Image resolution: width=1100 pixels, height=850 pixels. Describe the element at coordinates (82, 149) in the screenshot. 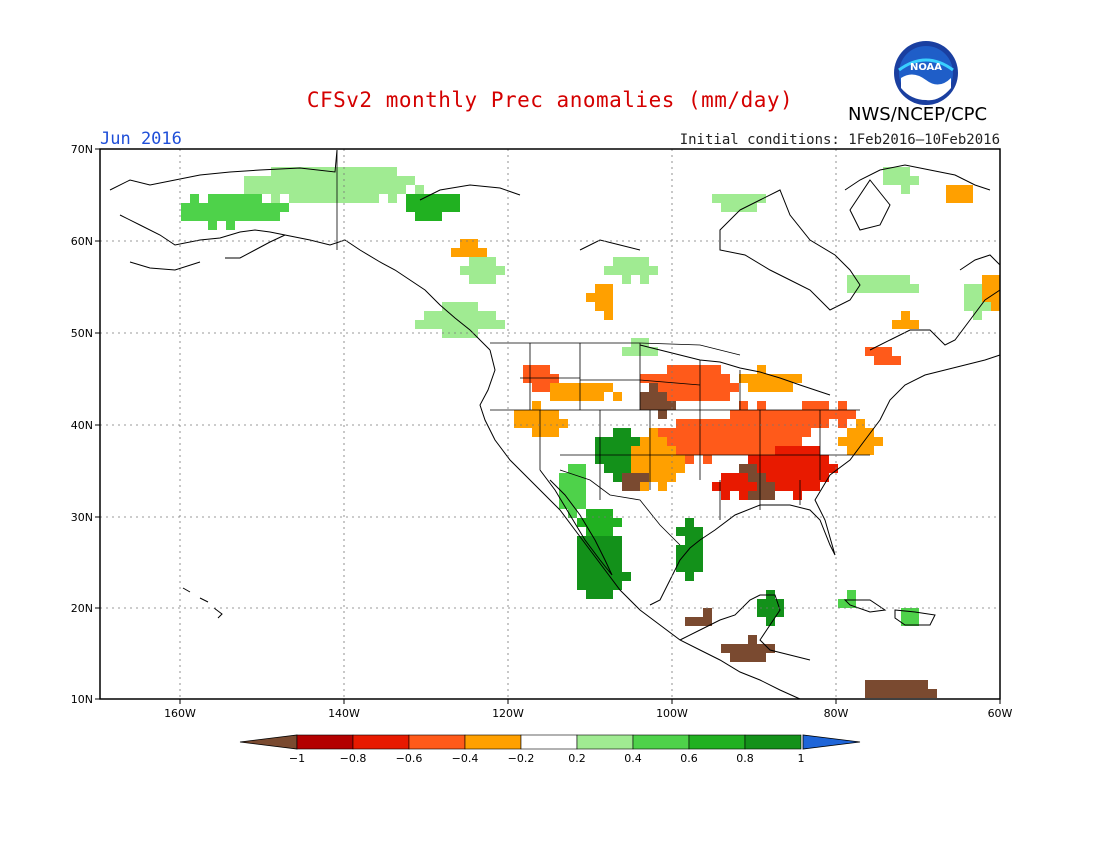

I see `lat-label: 70N` at that location.